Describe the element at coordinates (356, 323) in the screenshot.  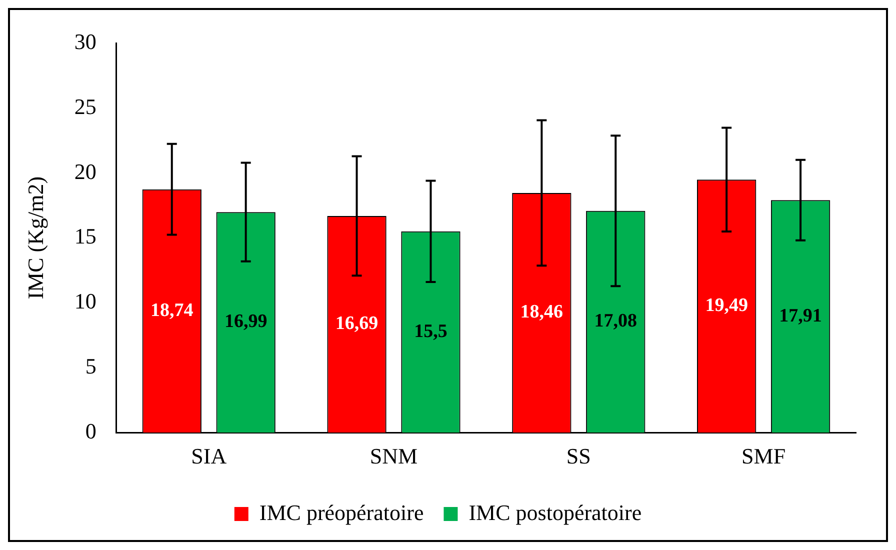
I see `data-label: 16,69` at that location.